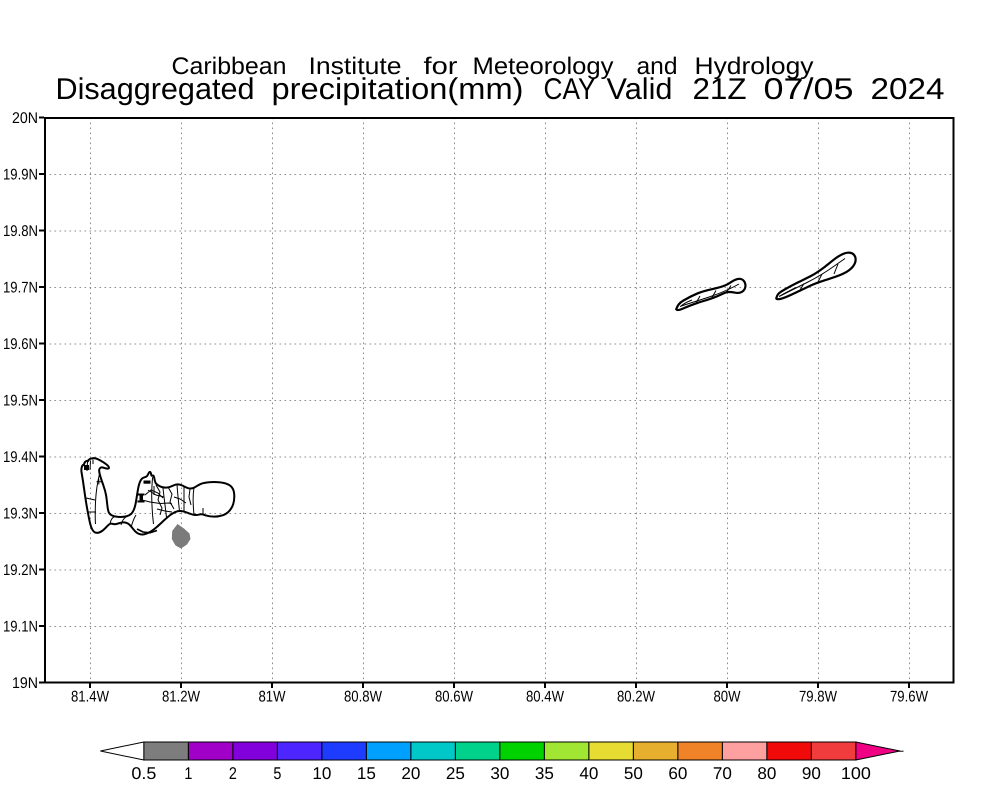 Image resolution: width=1000 pixels, height=800 pixels. What do you see at coordinates (229, 66) in the screenshot?
I see `svg-text: Caribbean` at bounding box center [229, 66].